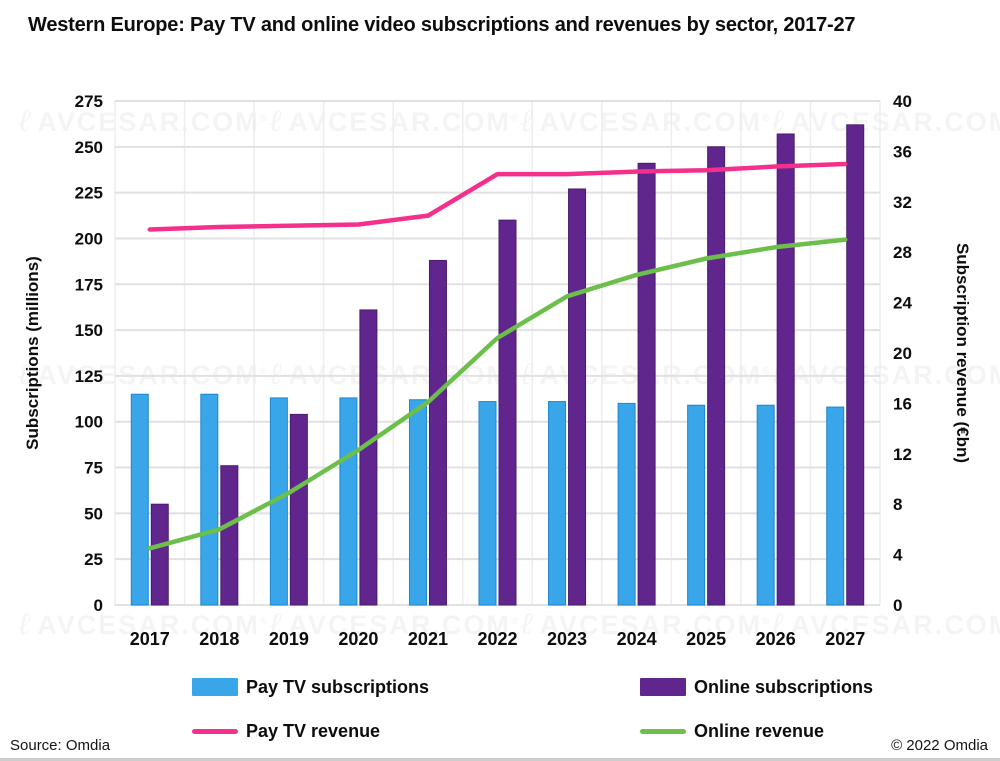  I want to click on bar-pay-tv-subscriptions-2023, so click(557, 503).